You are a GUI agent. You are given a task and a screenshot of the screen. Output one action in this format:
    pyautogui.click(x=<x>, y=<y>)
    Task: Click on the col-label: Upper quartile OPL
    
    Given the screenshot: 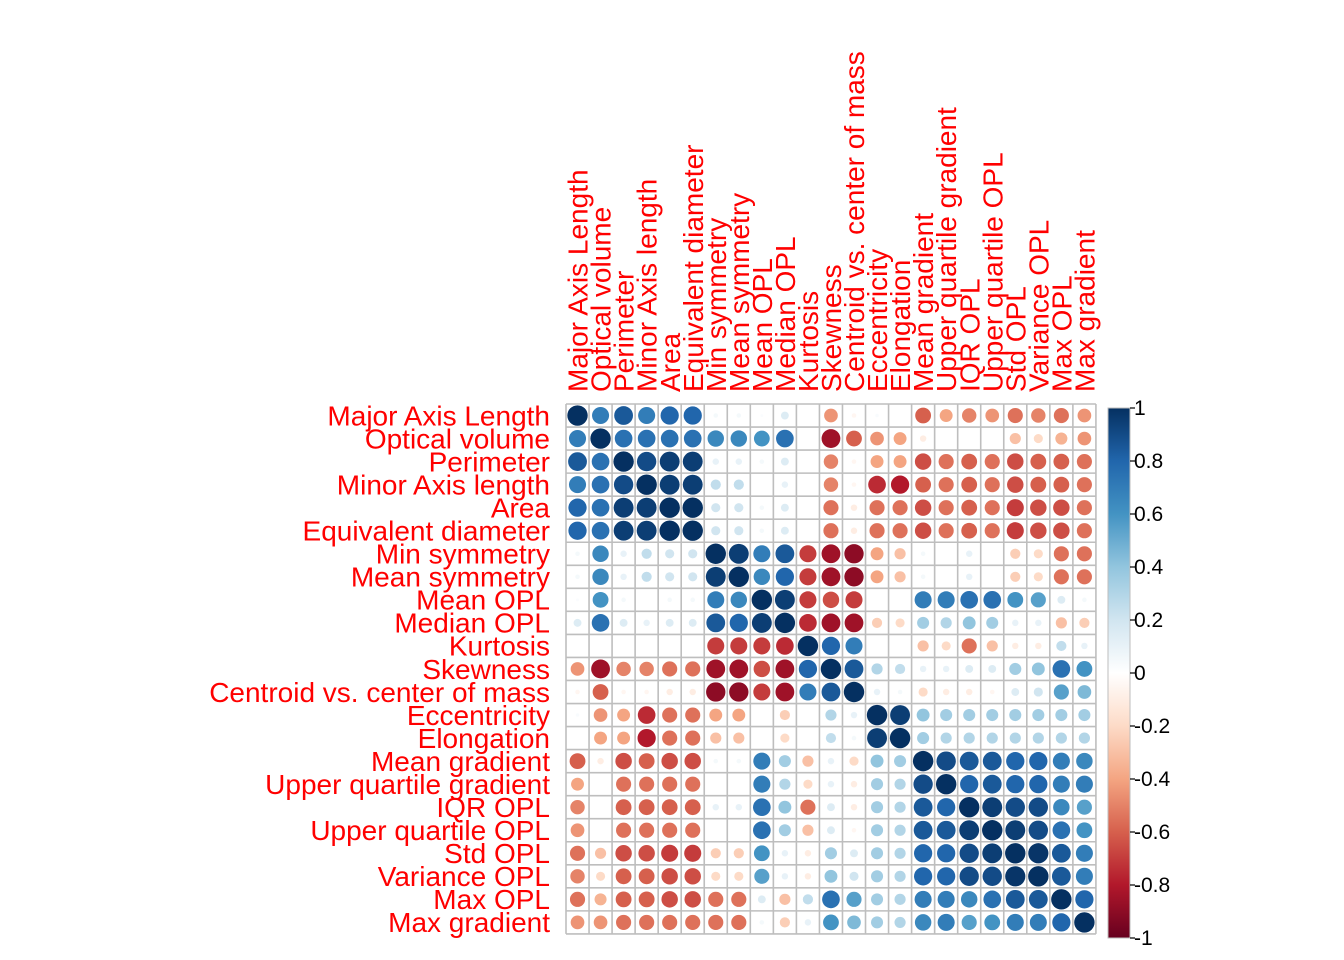 What is the action you would take?
    pyautogui.click(x=992, y=272)
    